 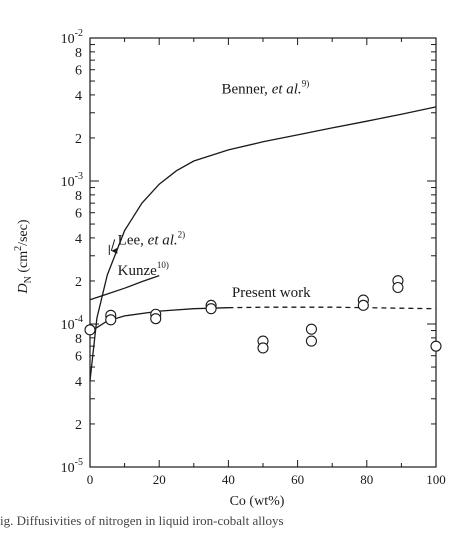 What do you see at coordinates (306, 83) in the screenshot?
I see `label-reference: 9)` at bounding box center [306, 83].